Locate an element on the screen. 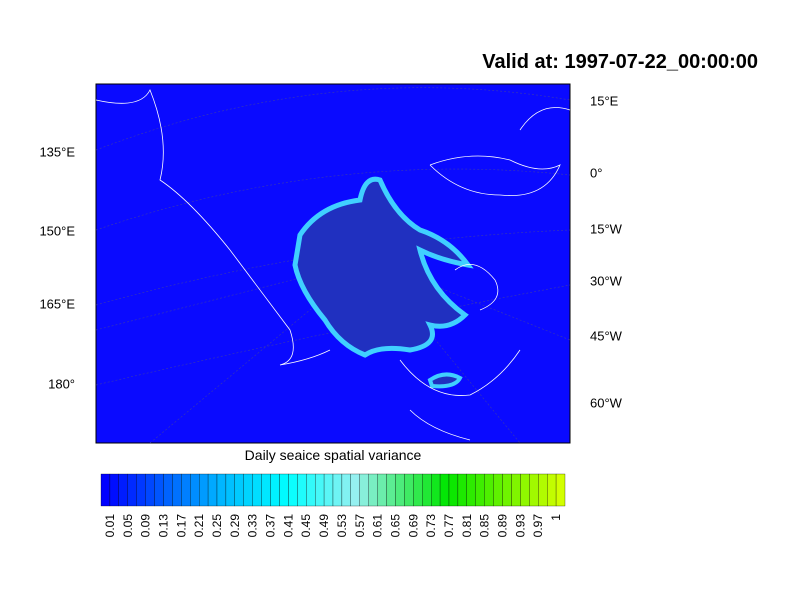  colorbar-label: 0.97 is located at coordinates (538, 526).